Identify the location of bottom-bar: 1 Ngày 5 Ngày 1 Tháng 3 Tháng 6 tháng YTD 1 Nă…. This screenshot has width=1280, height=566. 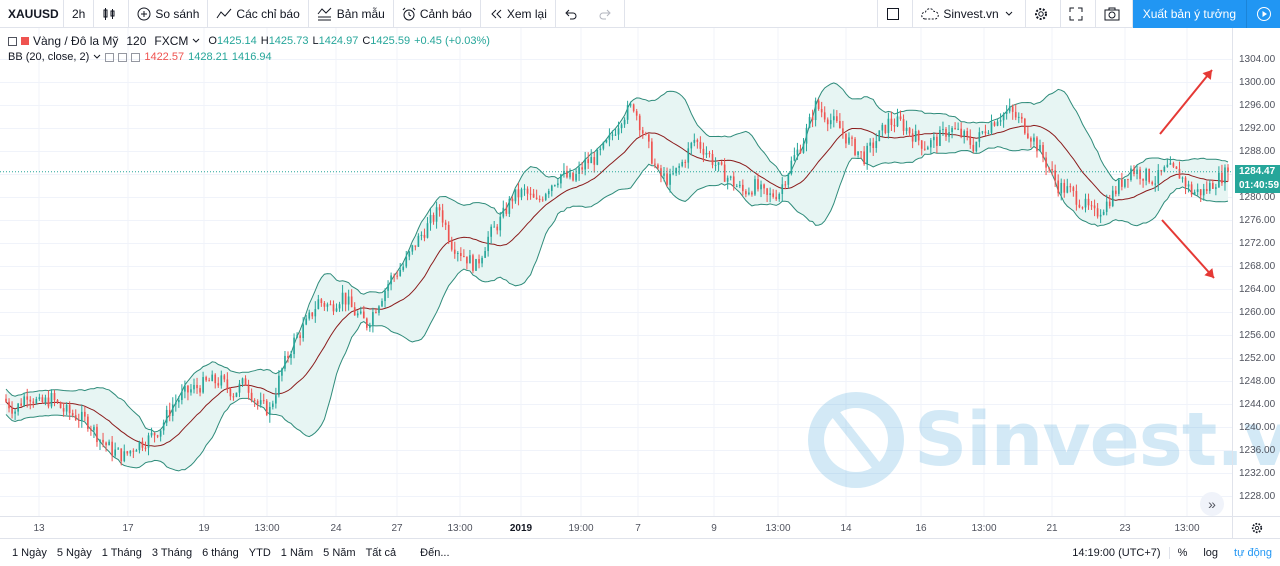
(640, 552).